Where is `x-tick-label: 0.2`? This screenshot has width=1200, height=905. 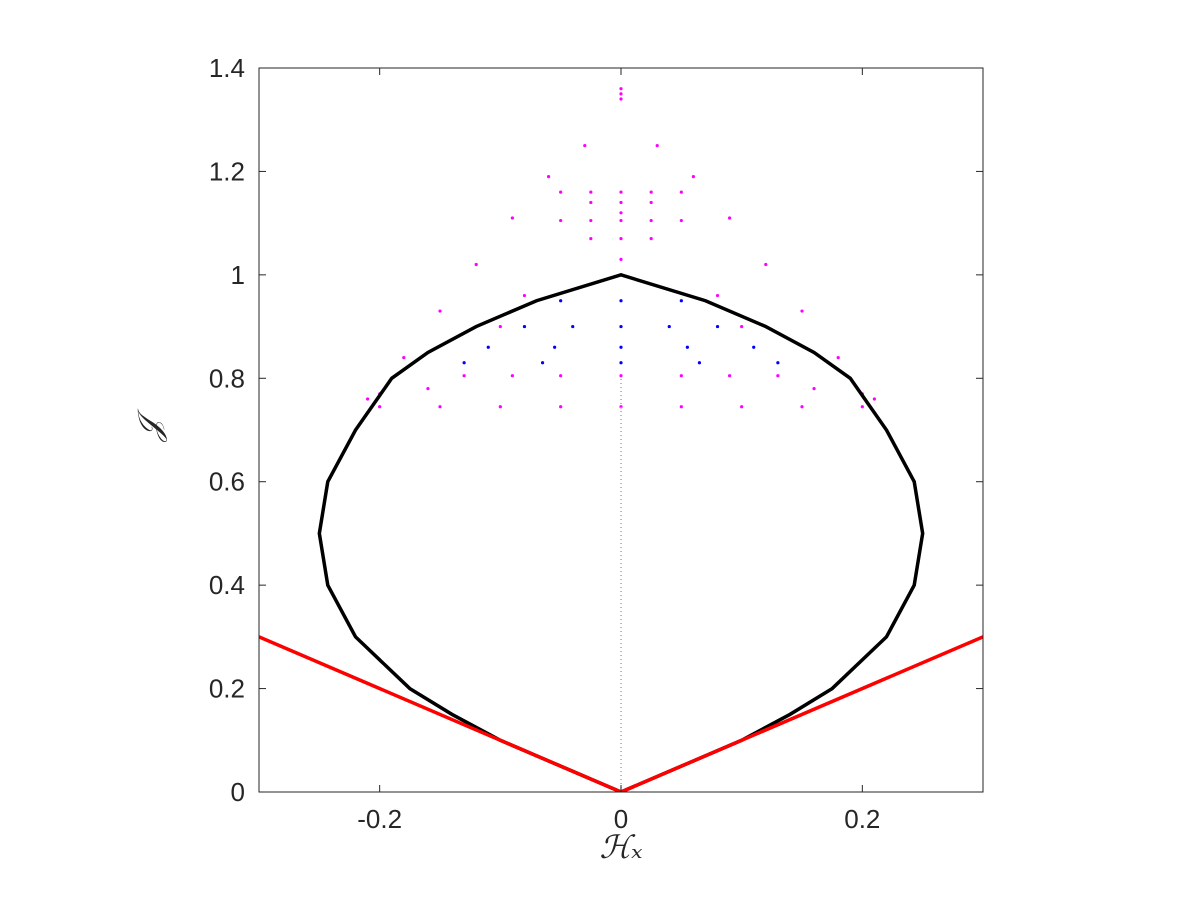 x-tick-label: 0.2 is located at coordinates (862, 819).